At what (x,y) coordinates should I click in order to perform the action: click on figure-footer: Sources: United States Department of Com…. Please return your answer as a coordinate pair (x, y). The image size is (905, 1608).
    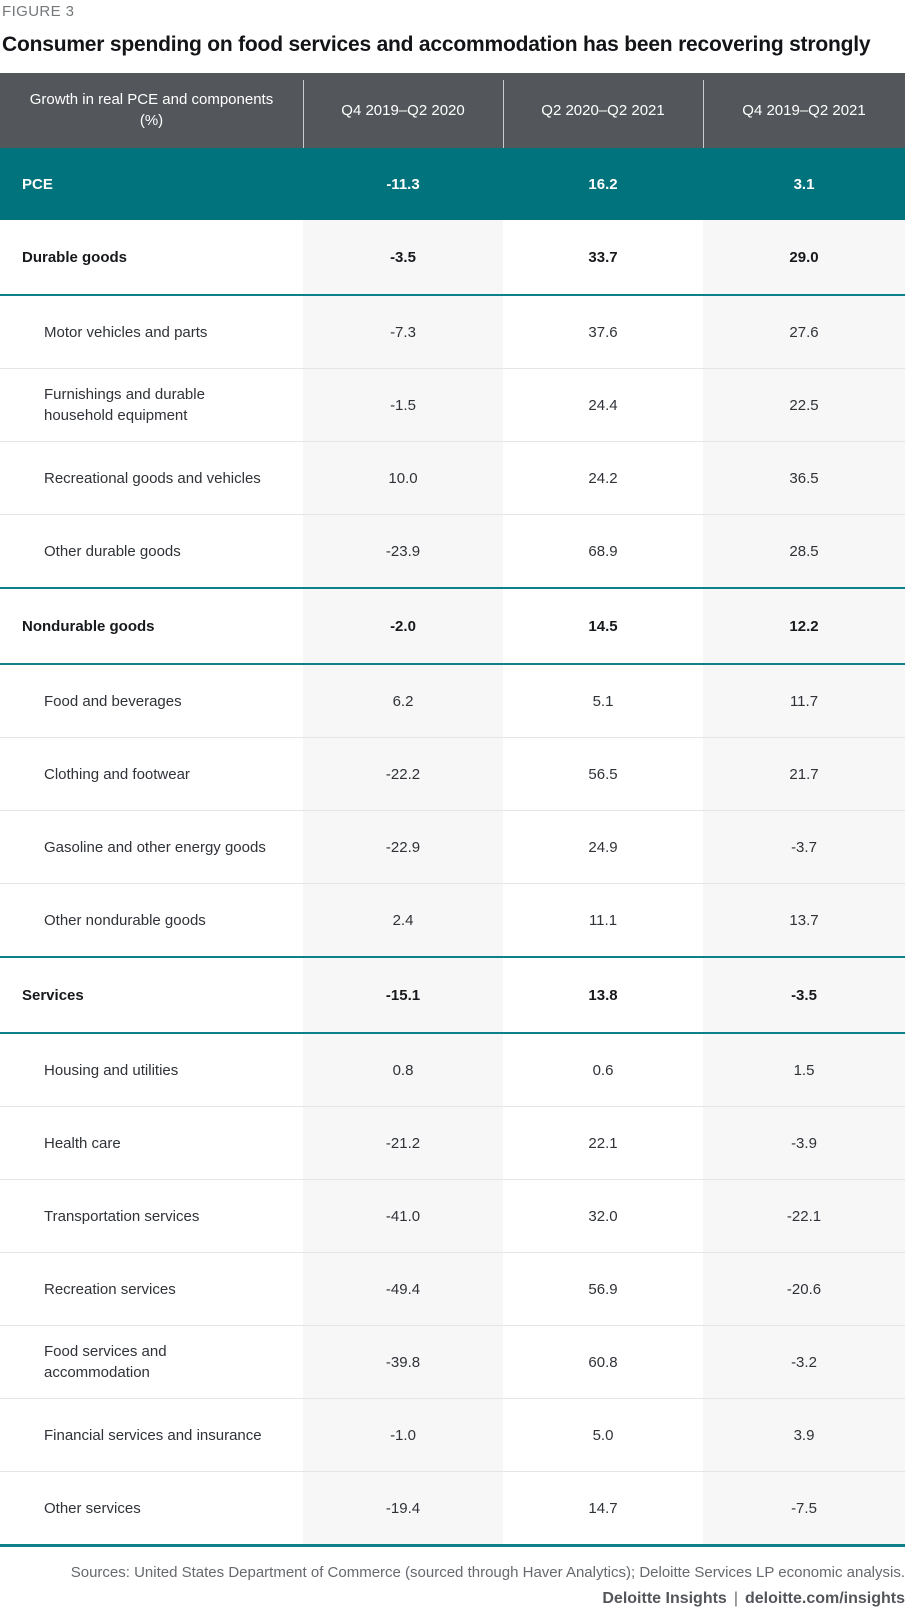
    Looking at the image, I should click on (452, 1585).